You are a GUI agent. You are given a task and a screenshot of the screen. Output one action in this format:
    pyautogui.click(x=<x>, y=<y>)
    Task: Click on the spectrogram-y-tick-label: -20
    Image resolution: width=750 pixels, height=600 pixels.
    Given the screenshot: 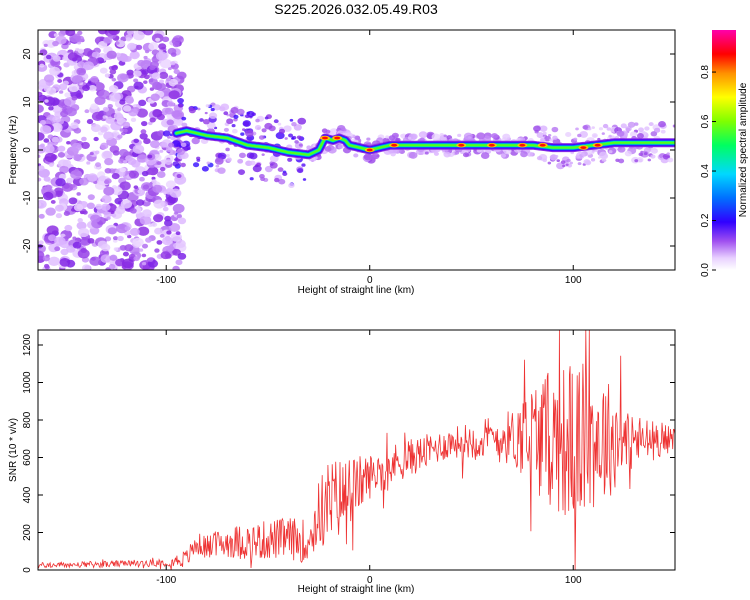 What is the action you would take?
    pyautogui.click(x=27, y=245)
    